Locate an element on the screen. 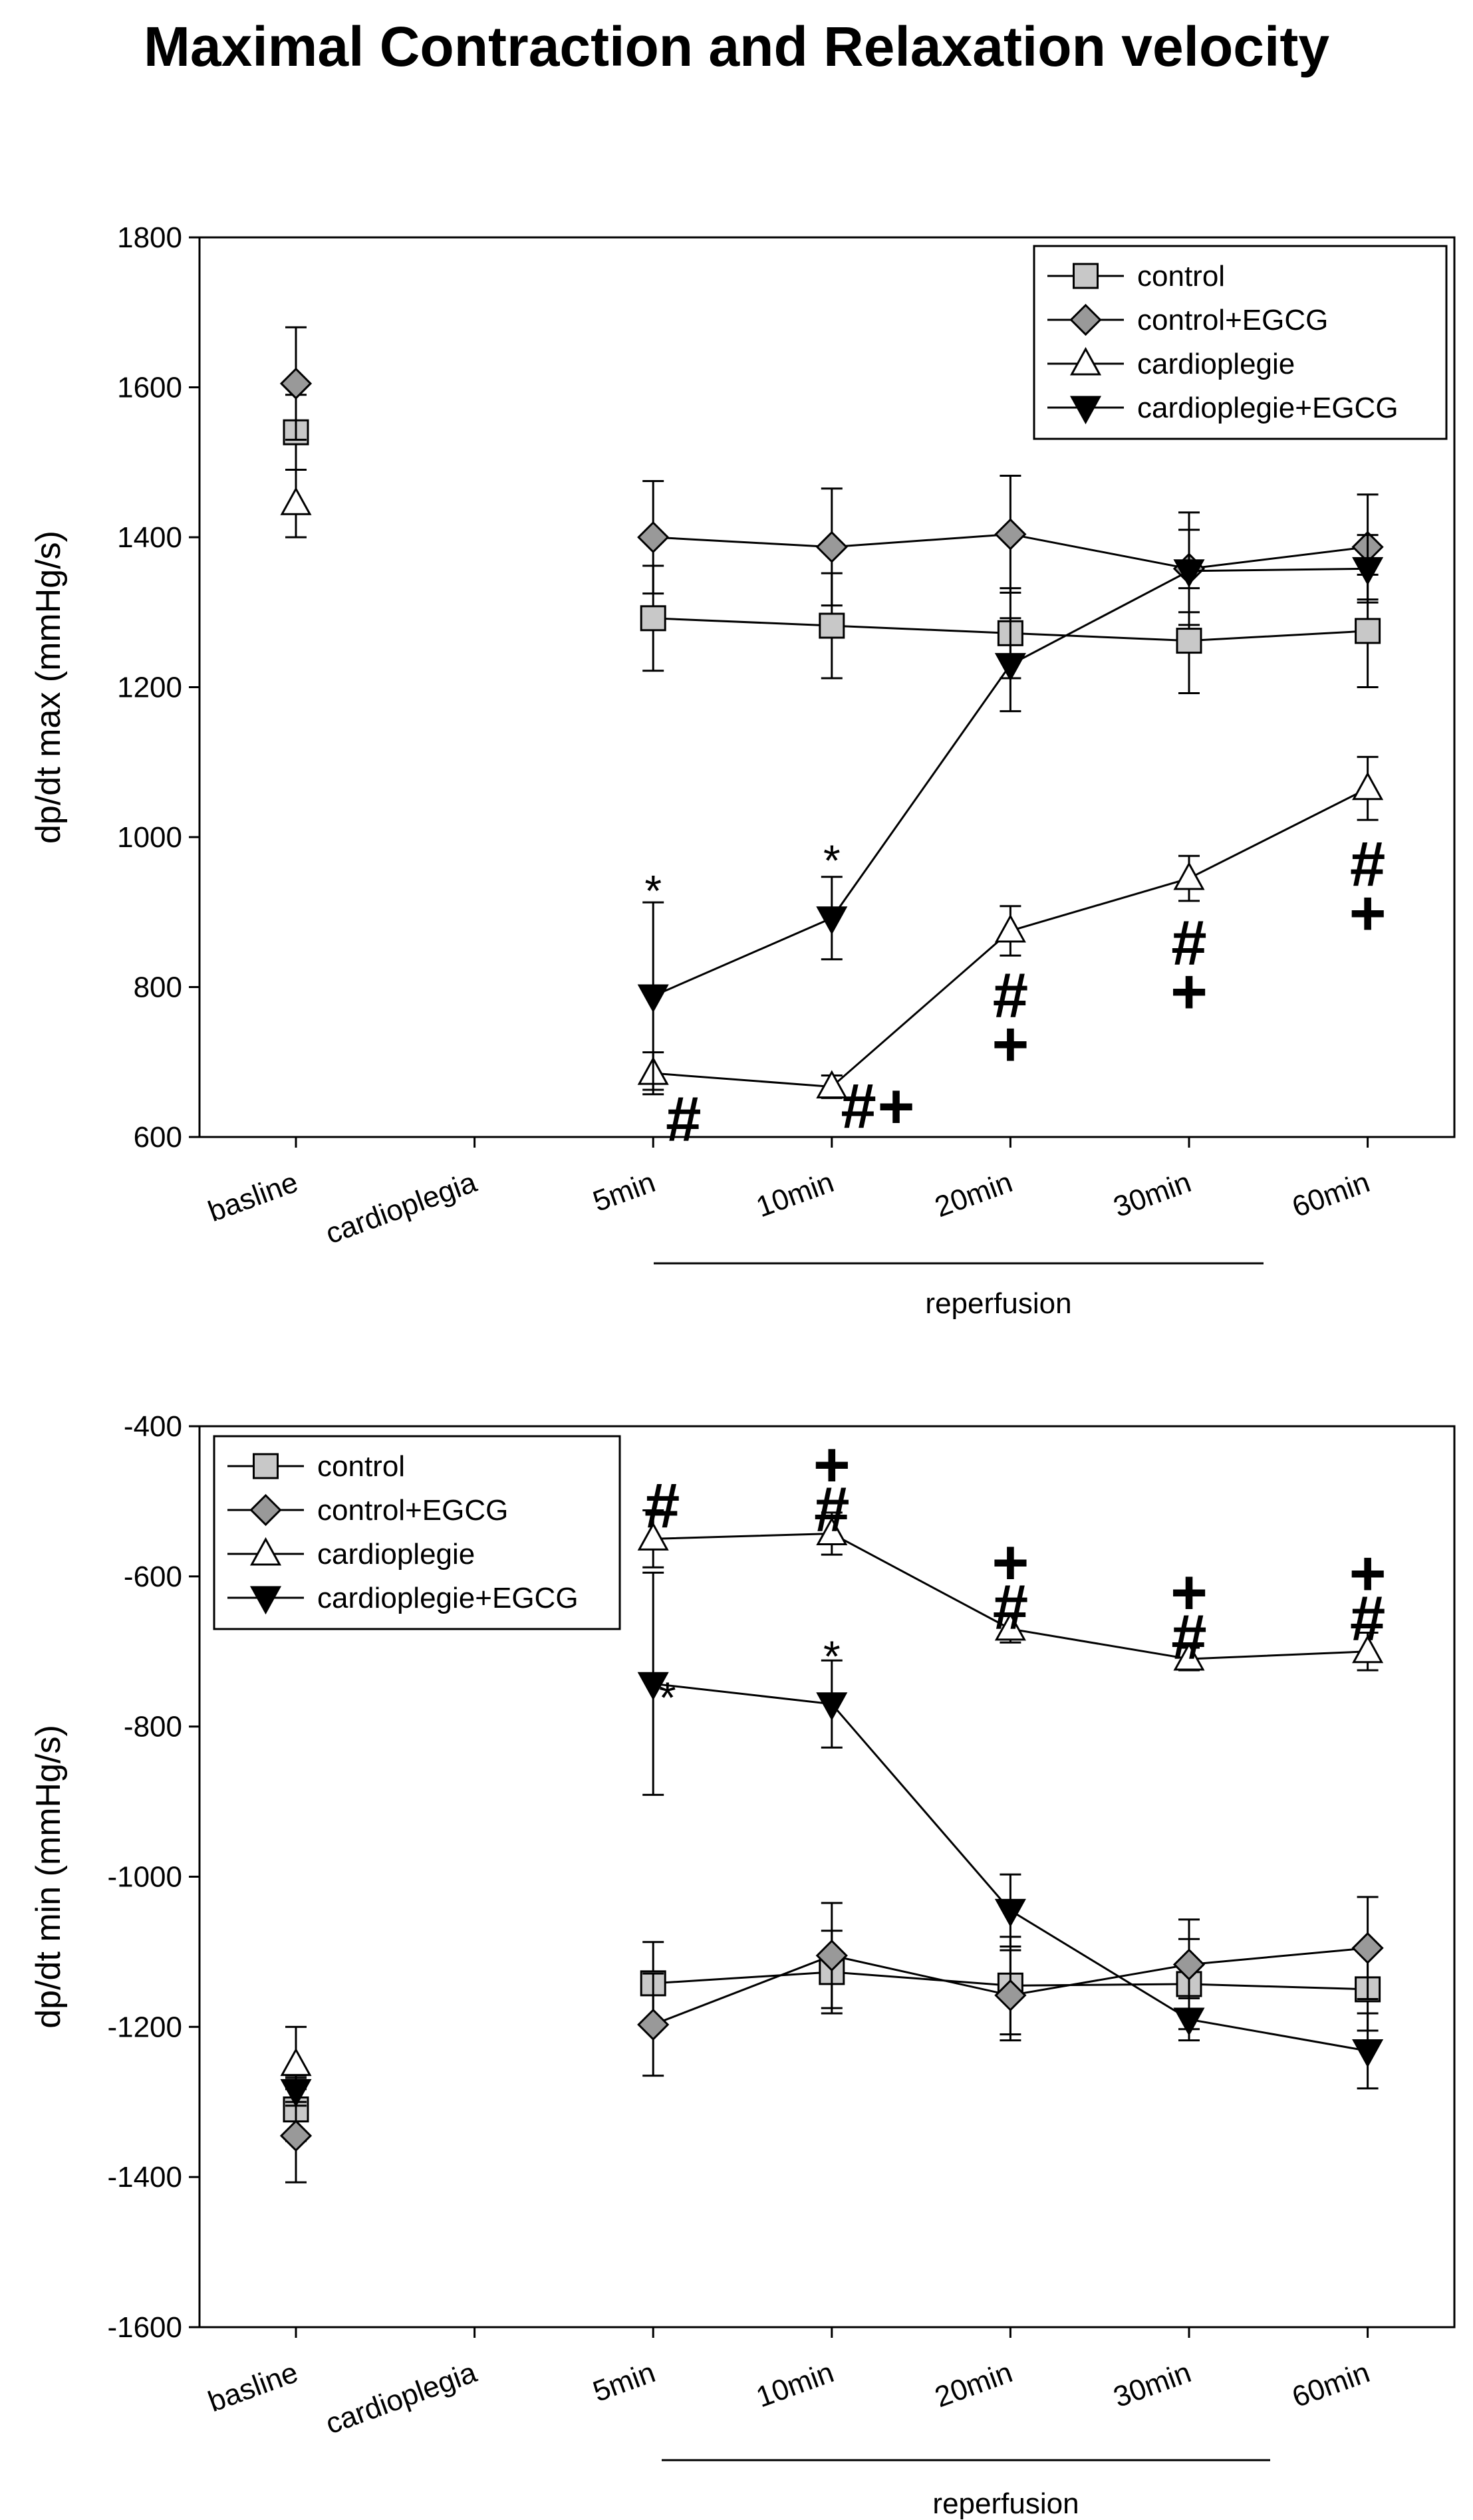 The width and height of the screenshot is (1473, 2520). series-control-egcg is located at coordinates (831, 2040).